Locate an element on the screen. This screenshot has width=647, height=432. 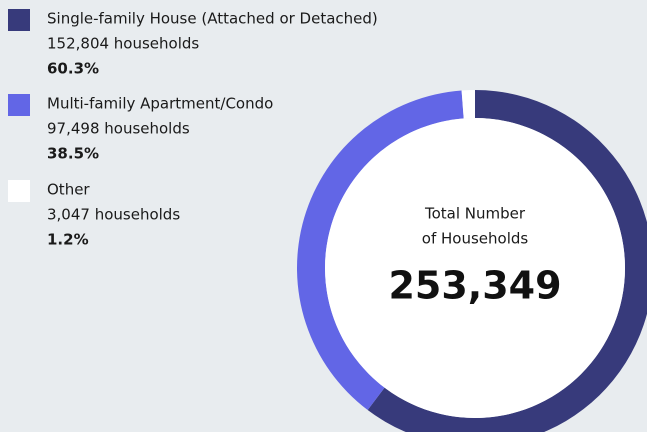
donut-slice is located at coordinates (468, 104).